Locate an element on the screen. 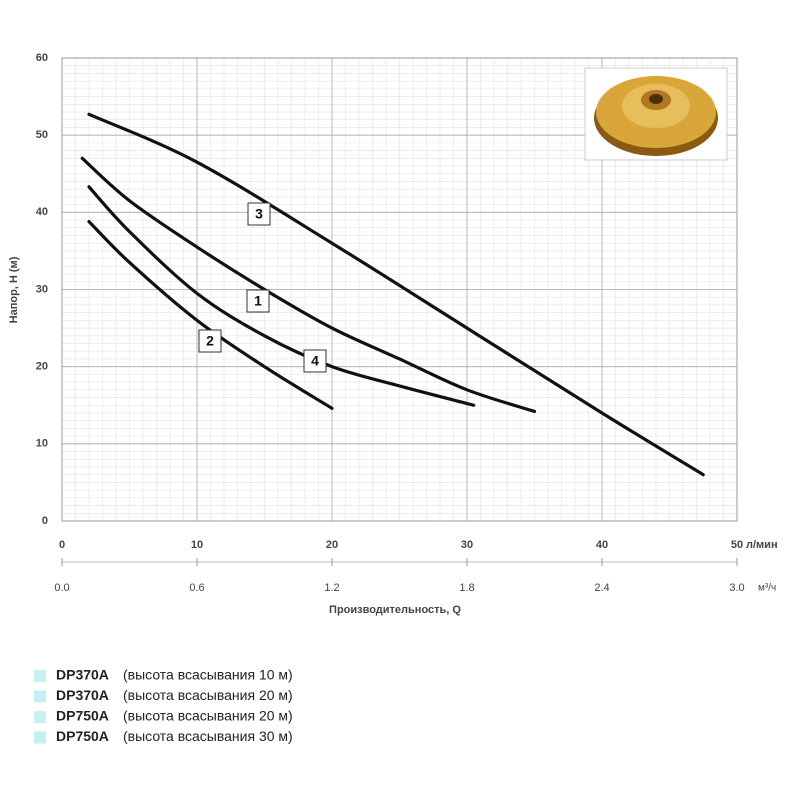 This screenshot has width=800, height=800. curve-label: 4 is located at coordinates (315, 361).